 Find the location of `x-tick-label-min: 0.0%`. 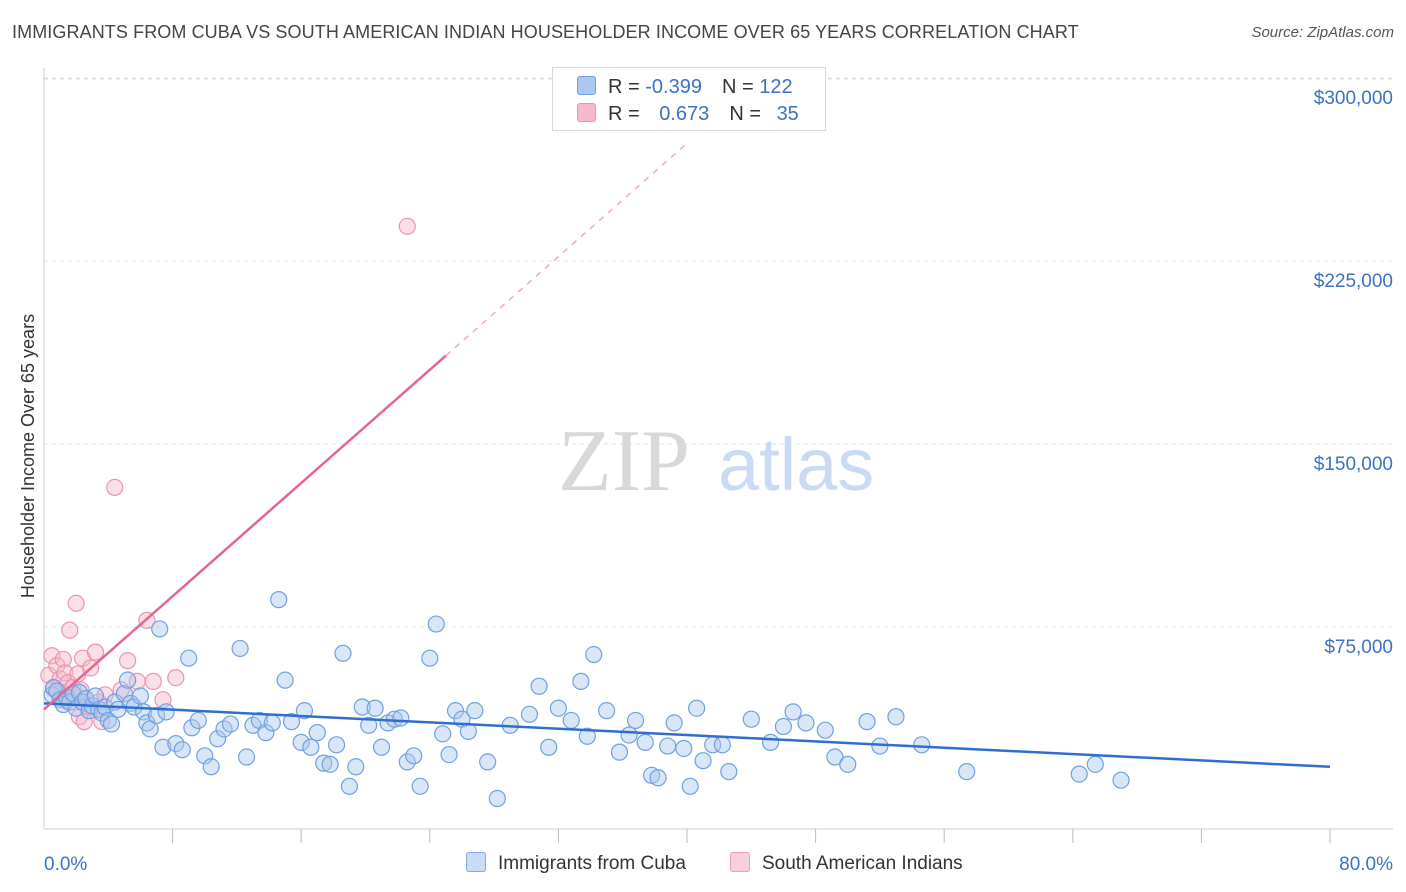

x-tick-label-min: 0.0% is located at coordinates (65, 864).